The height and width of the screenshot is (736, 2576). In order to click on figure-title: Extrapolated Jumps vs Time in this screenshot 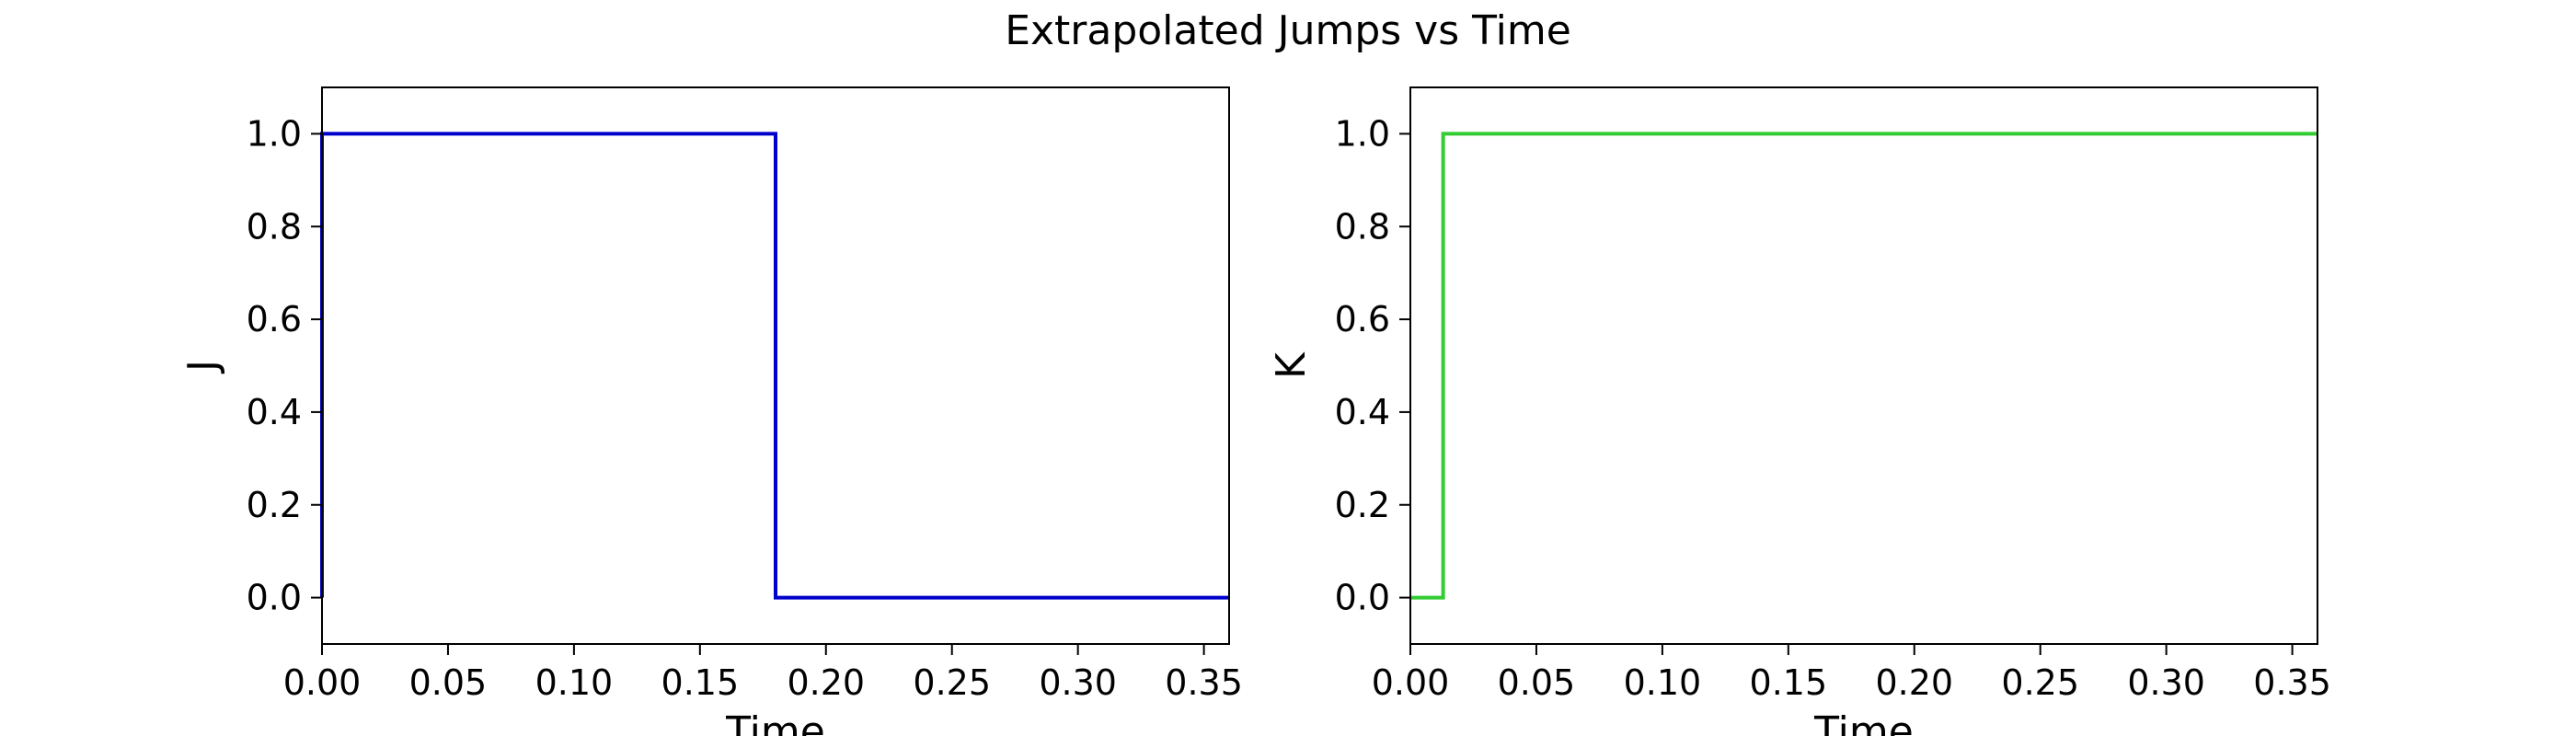, I will do `click(1288, 30)`.